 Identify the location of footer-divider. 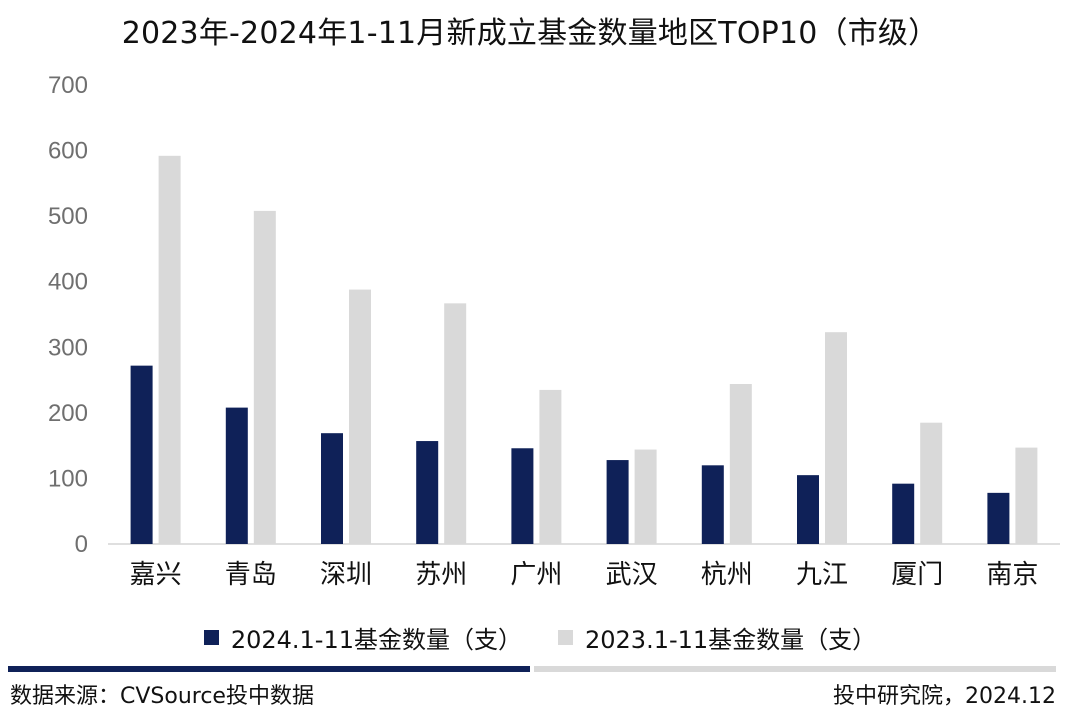
(532, 669).